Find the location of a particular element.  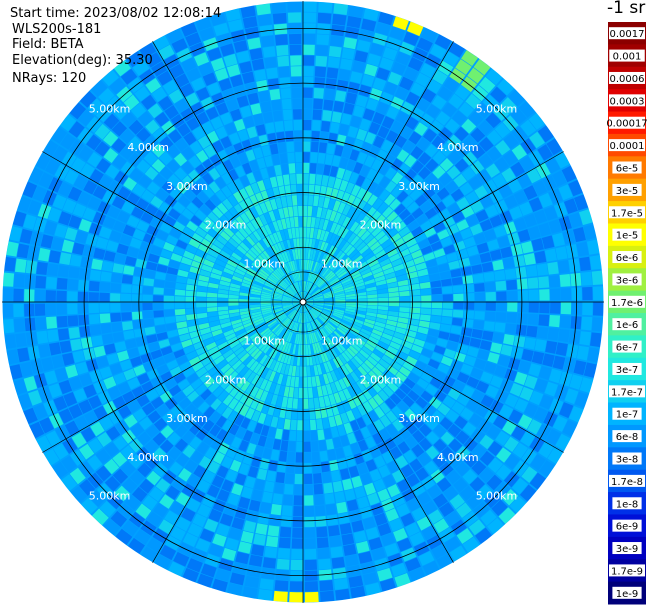

colorbar-tick-label: 0.0017 is located at coordinates (627, 34).